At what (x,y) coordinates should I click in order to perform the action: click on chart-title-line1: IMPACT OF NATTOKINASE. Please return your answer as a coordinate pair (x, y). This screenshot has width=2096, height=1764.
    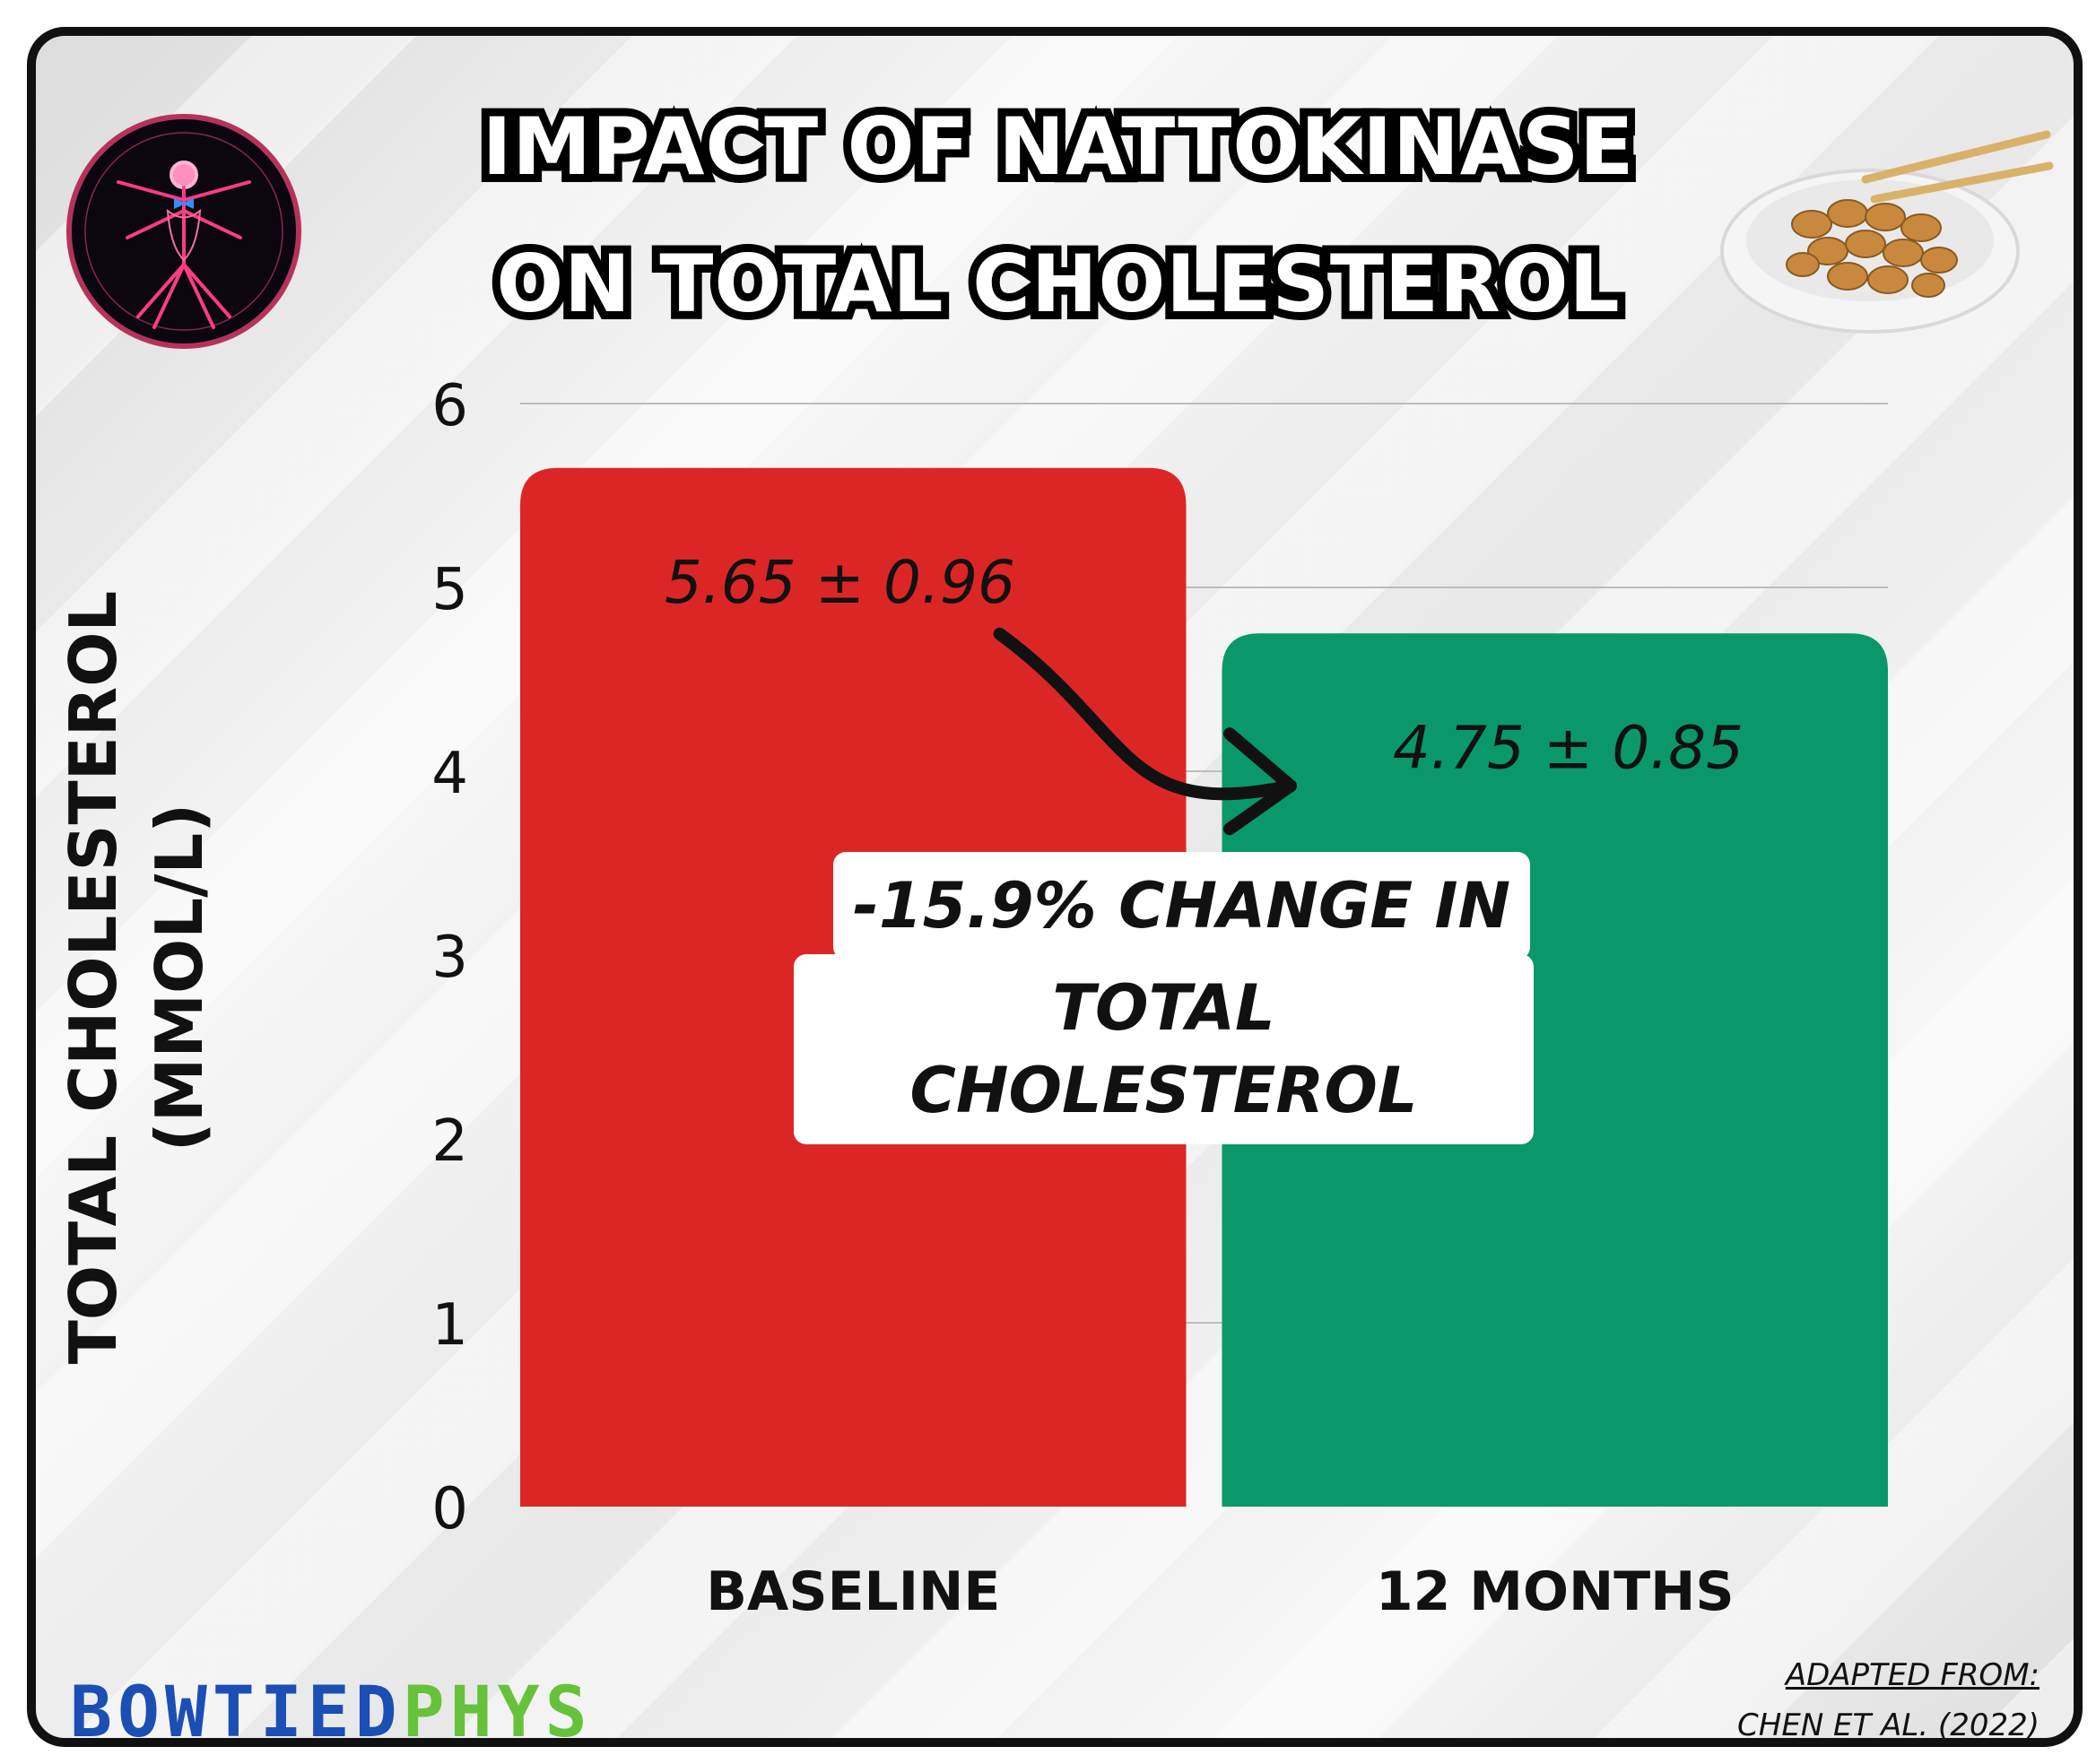
    Looking at the image, I should click on (1058, 146).